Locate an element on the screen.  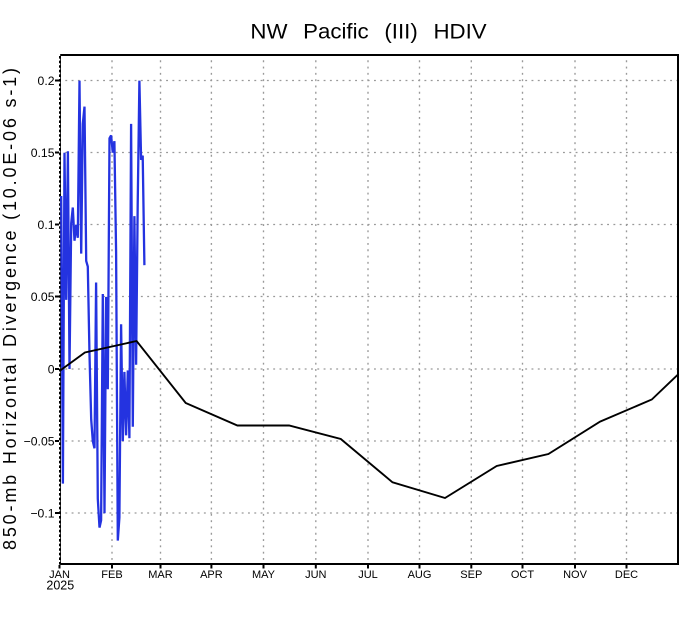
svg-text: −0.1 is located at coordinates (42, 513).